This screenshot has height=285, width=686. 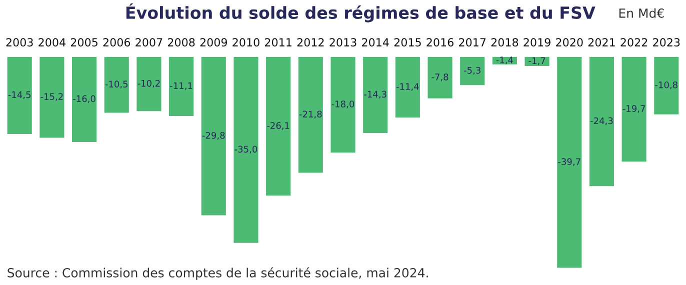 I want to click on data-label: -5,3, so click(x=472, y=70).